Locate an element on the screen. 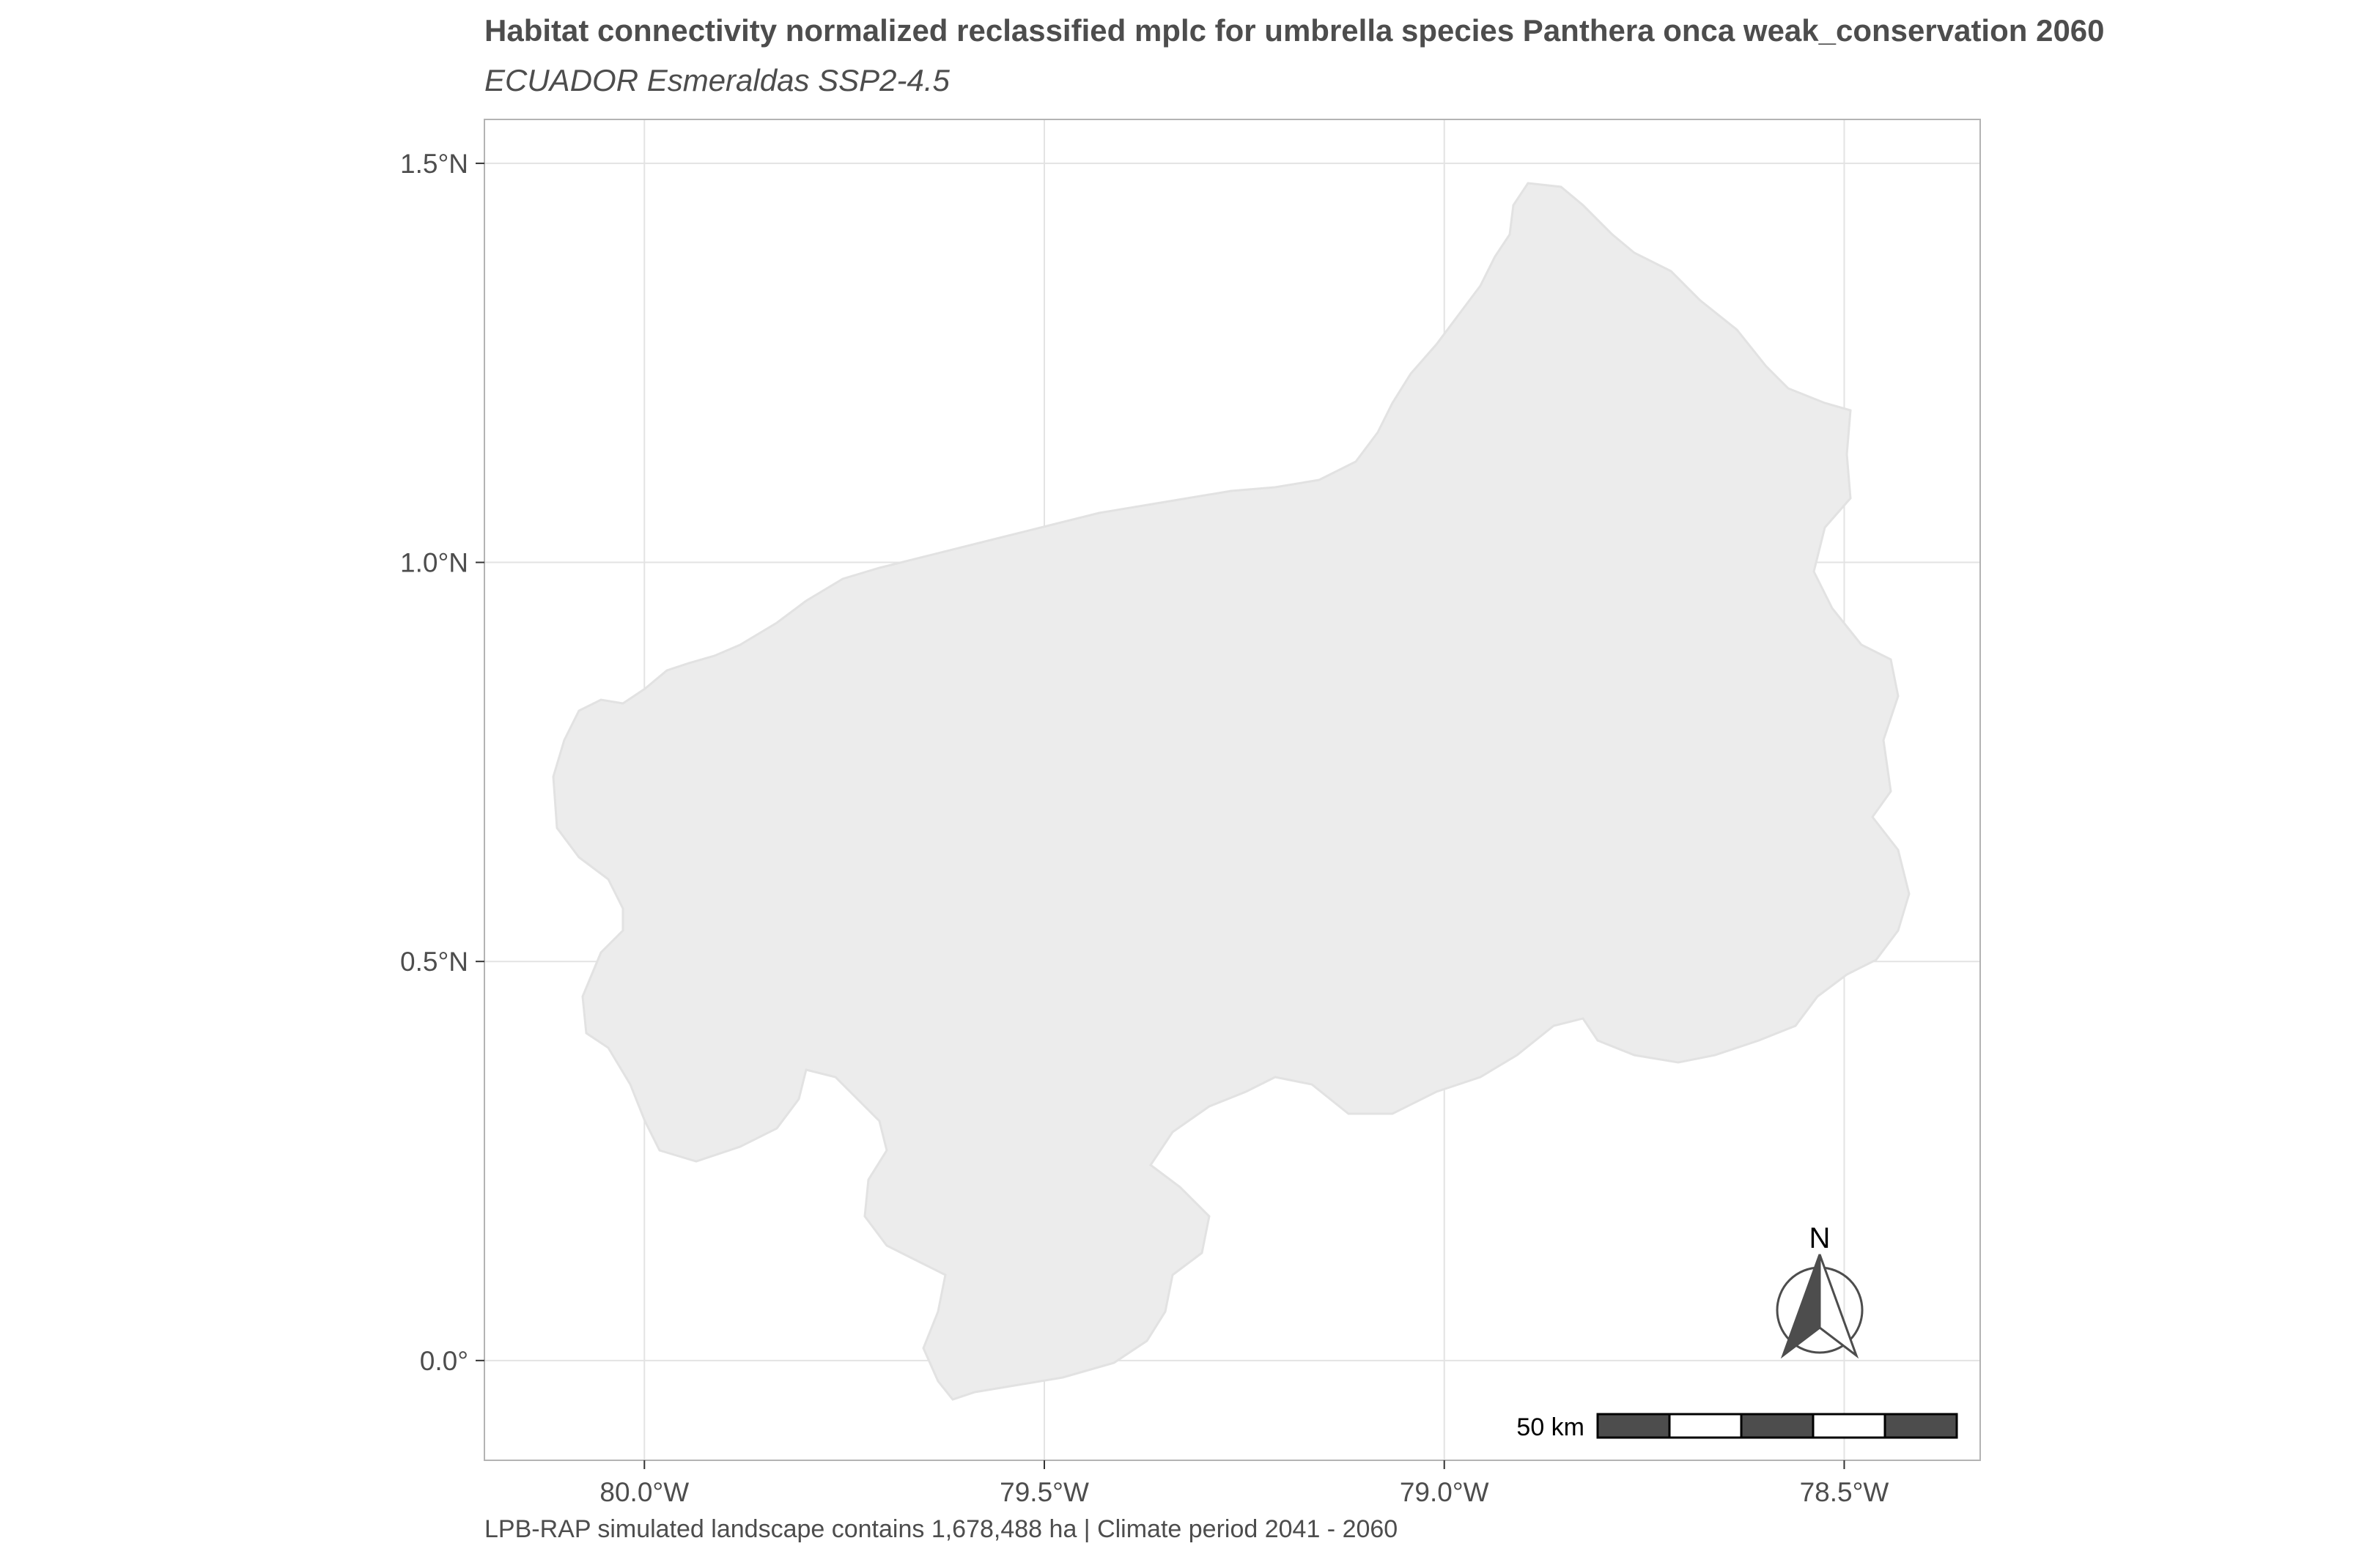 This screenshot has width=2373, height=1568. x-tick-label: 79.5°W is located at coordinates (1044, 1492).